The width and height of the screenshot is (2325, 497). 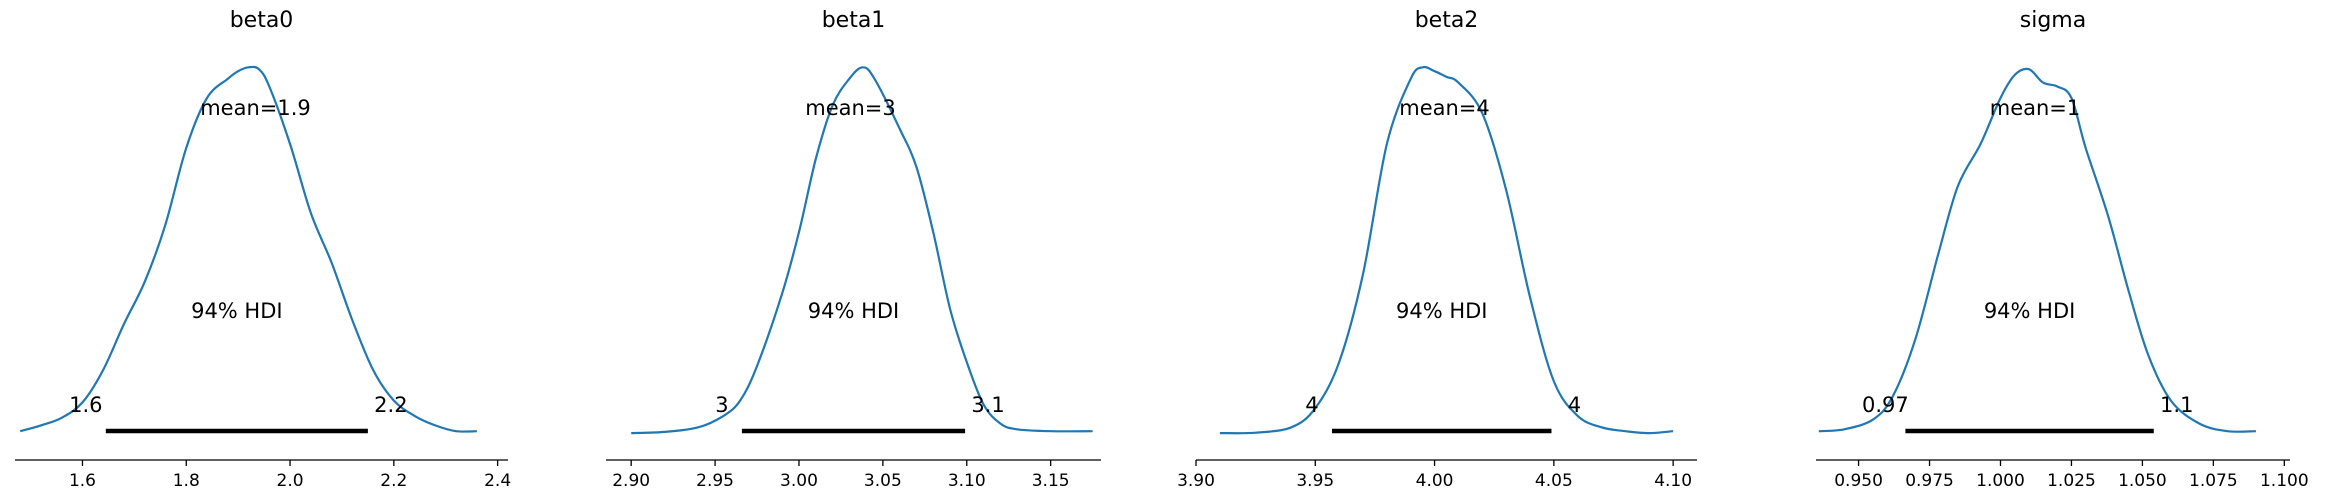 What do you see at coordinates (390, 405) in the screenshot?
I see `hdi-high-label: 2.2` at bounding box center [390, 405].